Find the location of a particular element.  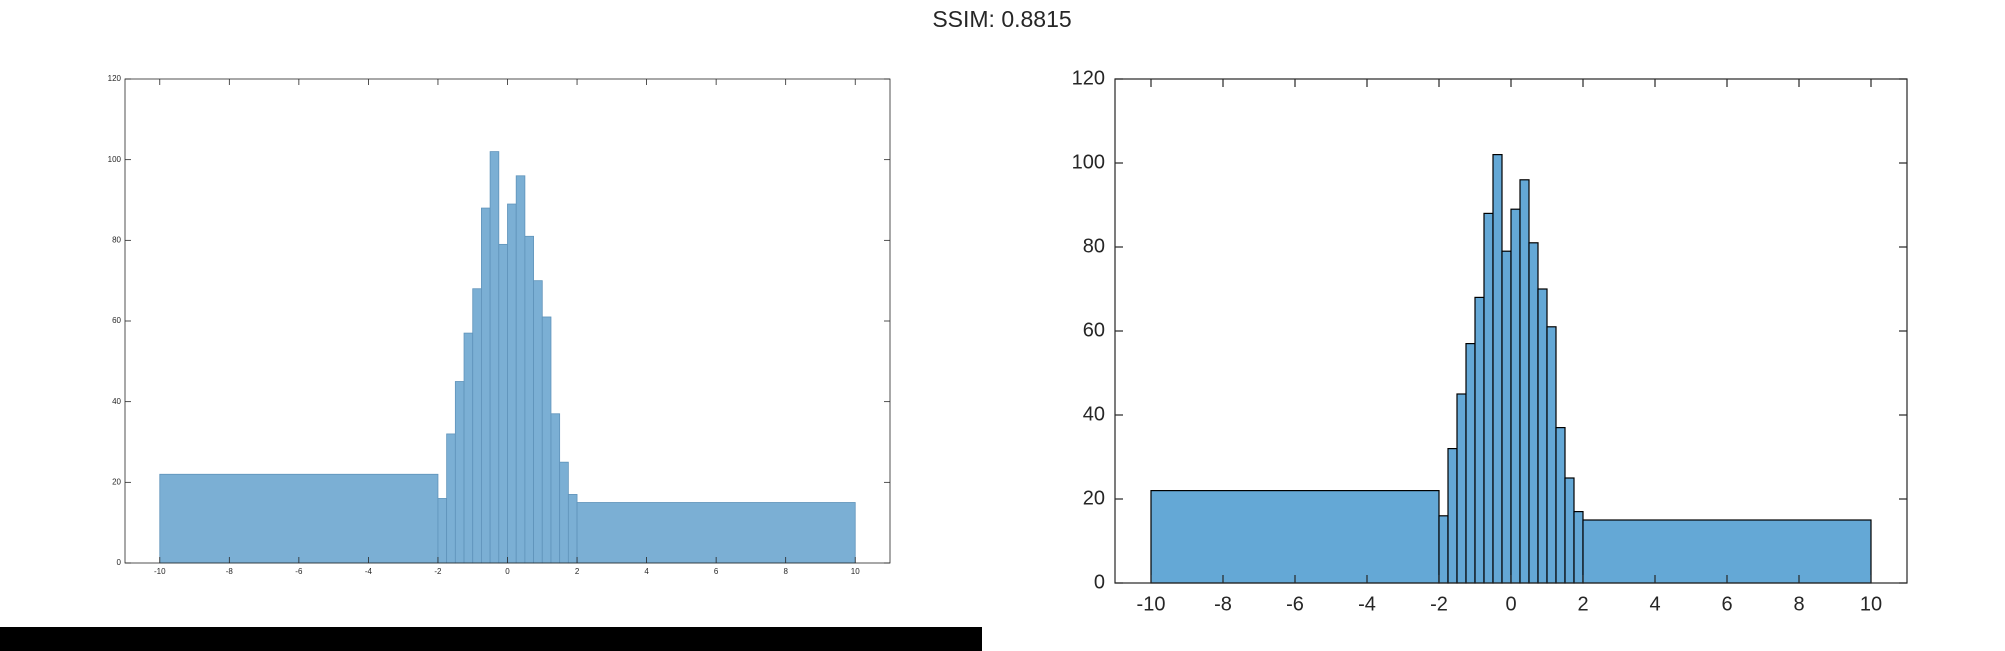

black-bar is located at coordinates (491, 639).